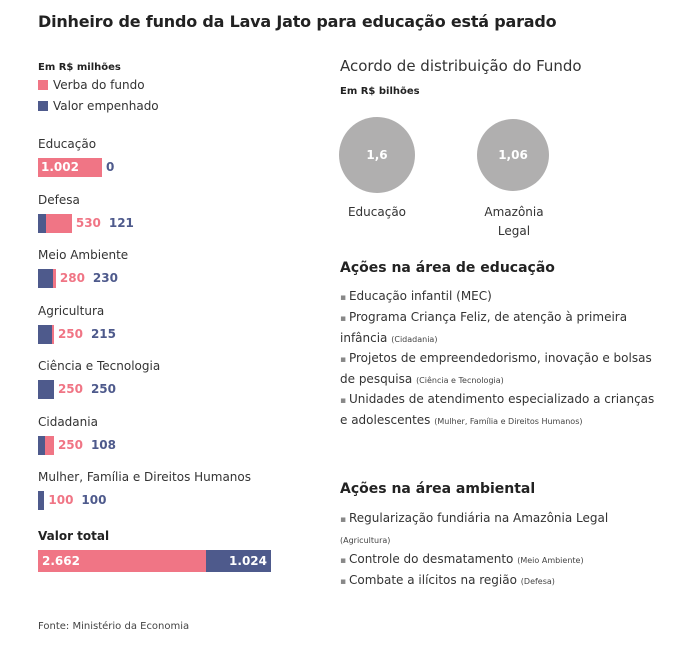  I want to click on legend-label-verba: Verba do fundo, so click(99, 85).